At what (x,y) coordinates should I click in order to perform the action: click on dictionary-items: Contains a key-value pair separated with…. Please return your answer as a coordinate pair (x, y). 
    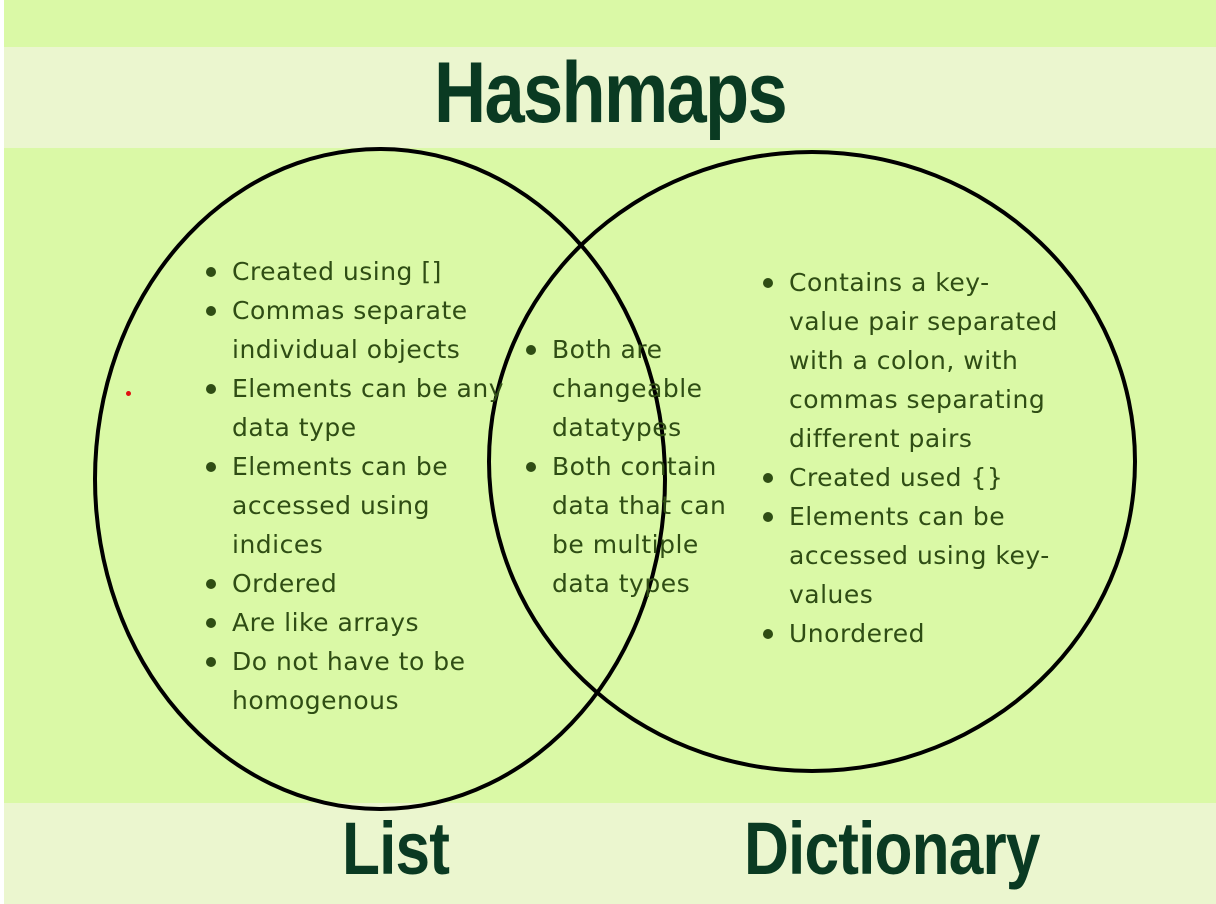
    Looking at the image, I should click on (909, 458).